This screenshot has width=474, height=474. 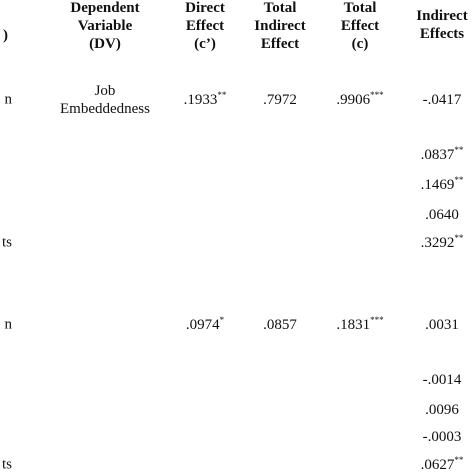 I want to click on header-stub: ), so click(x=5, y=35).